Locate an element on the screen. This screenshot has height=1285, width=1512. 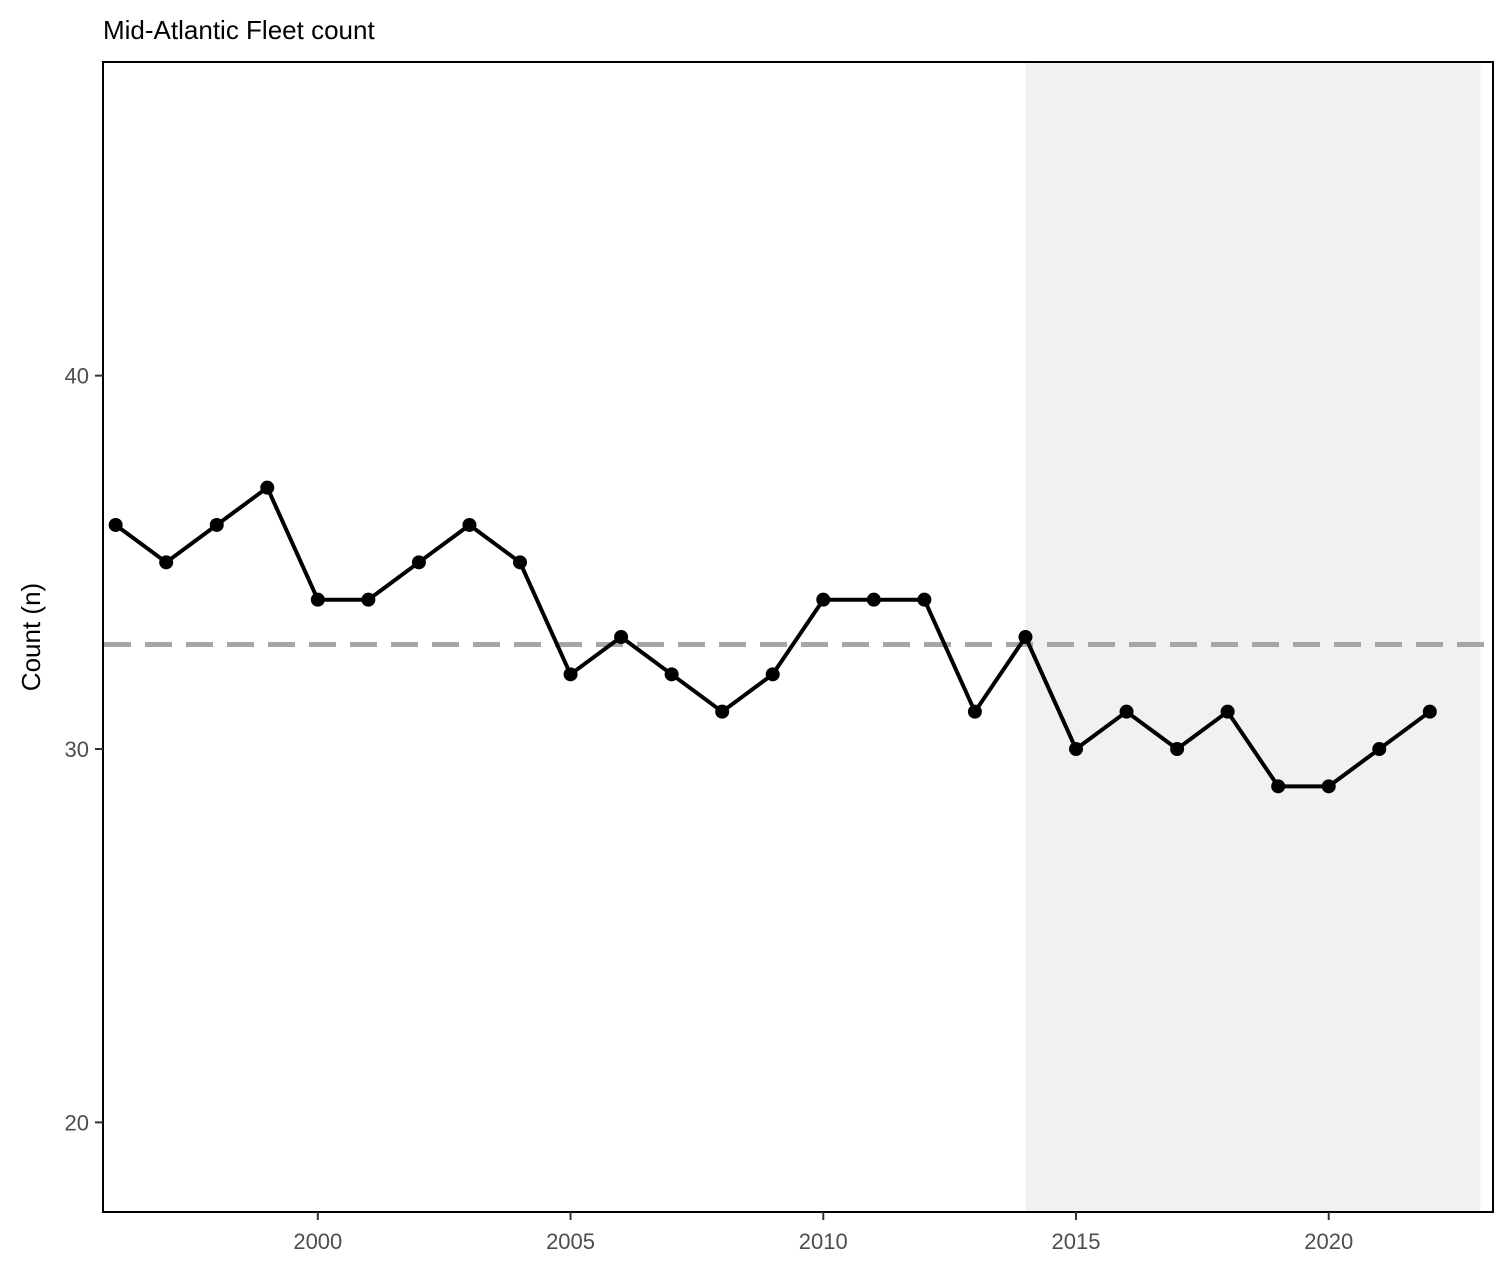
y-axis-title: Count (n) is located at coordinates (31, 637).